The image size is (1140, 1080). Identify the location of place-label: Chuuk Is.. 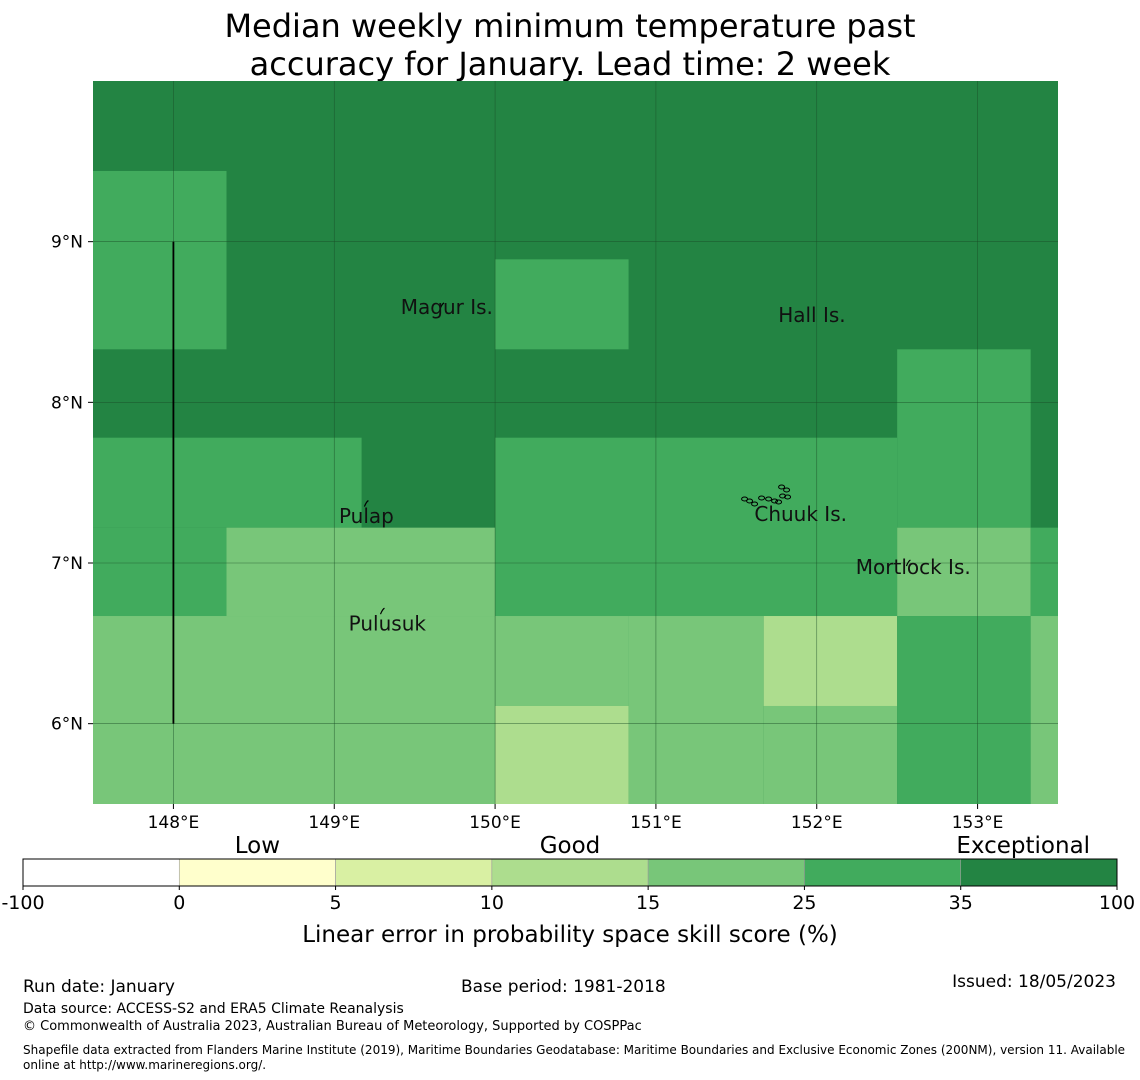
(800, 514).